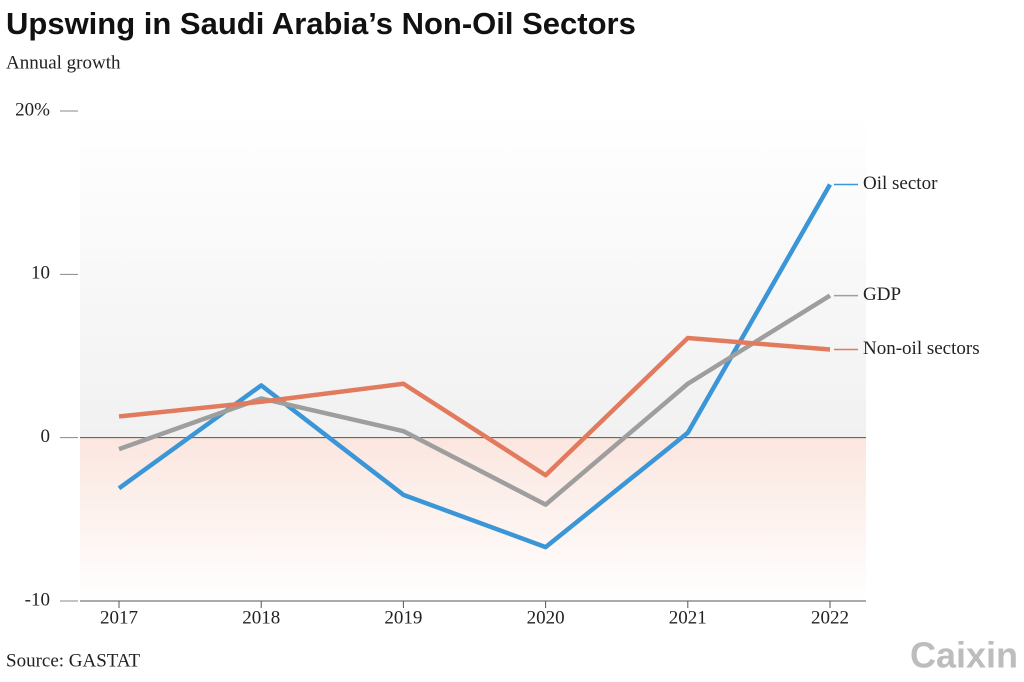 The width and height of the screenshot is (1024, 682). What do you see at coordinates (474, 406) in the screenshot?
I see `series-line` at bounding box center [474, 406].